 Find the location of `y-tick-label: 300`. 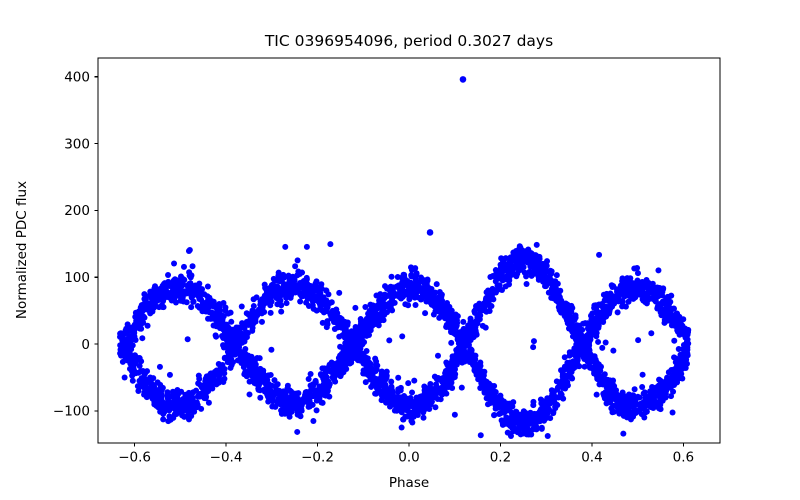

y-tick-label: 300 is located at coordinates (77, 144).